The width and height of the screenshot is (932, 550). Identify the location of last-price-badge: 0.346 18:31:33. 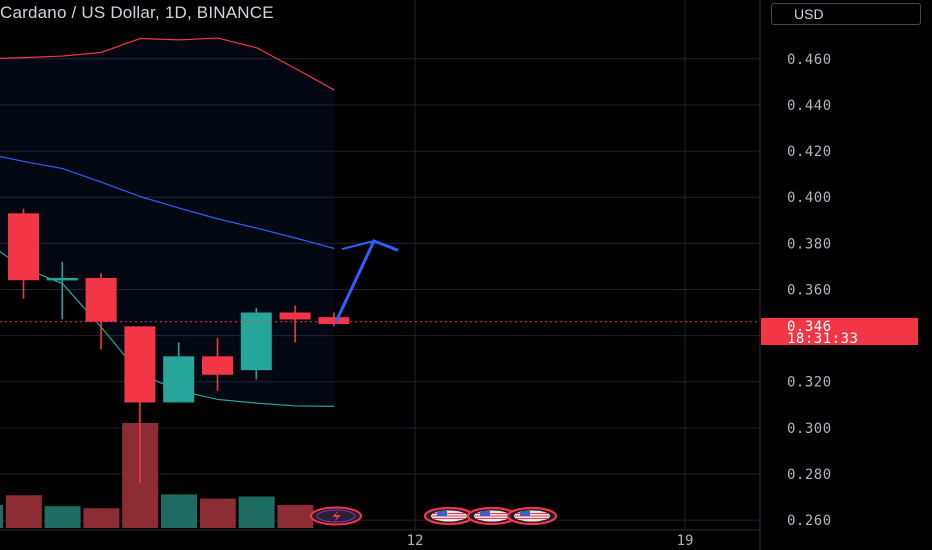
(839, 332).